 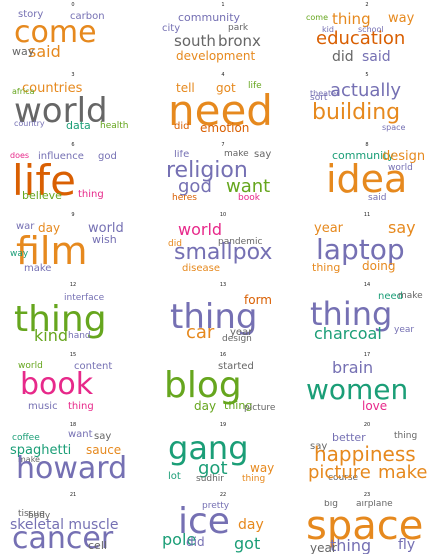 I want to click on wordcloud: community design idea world said, so click(x=367, y=177).